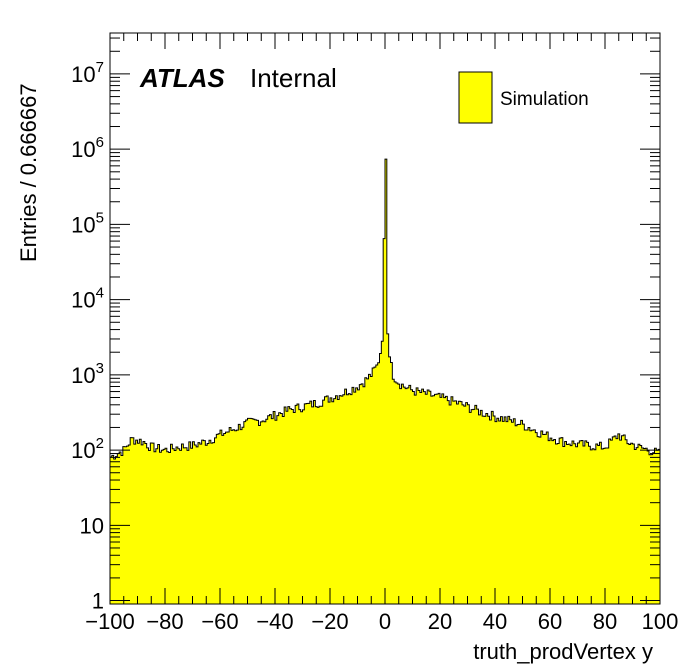 The width and height of the screenshot is (696, 672). Describe the element at coordinates (98, 601) in the screenshot. I see `y-tick-label: 1` at that location.